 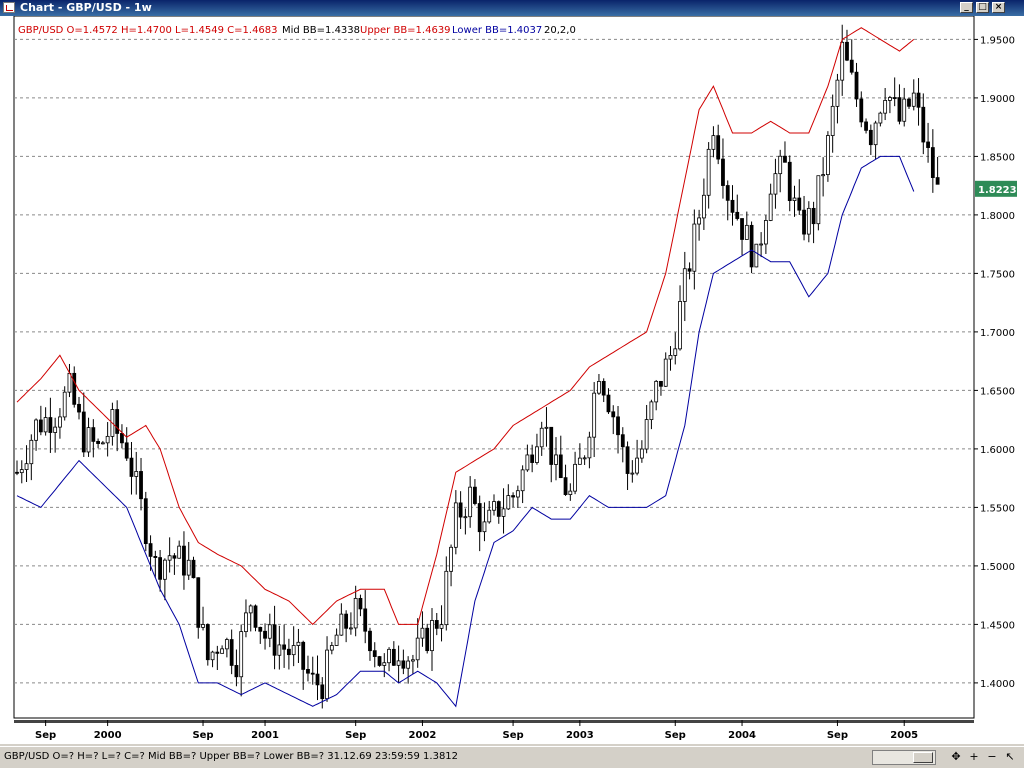 I want to click on time-scrollbar, so click(x=904, y=757).